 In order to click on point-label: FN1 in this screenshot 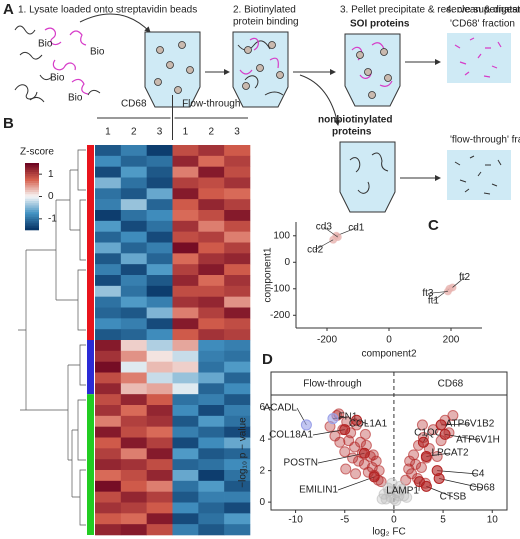, I will do `click(348, 417)`.